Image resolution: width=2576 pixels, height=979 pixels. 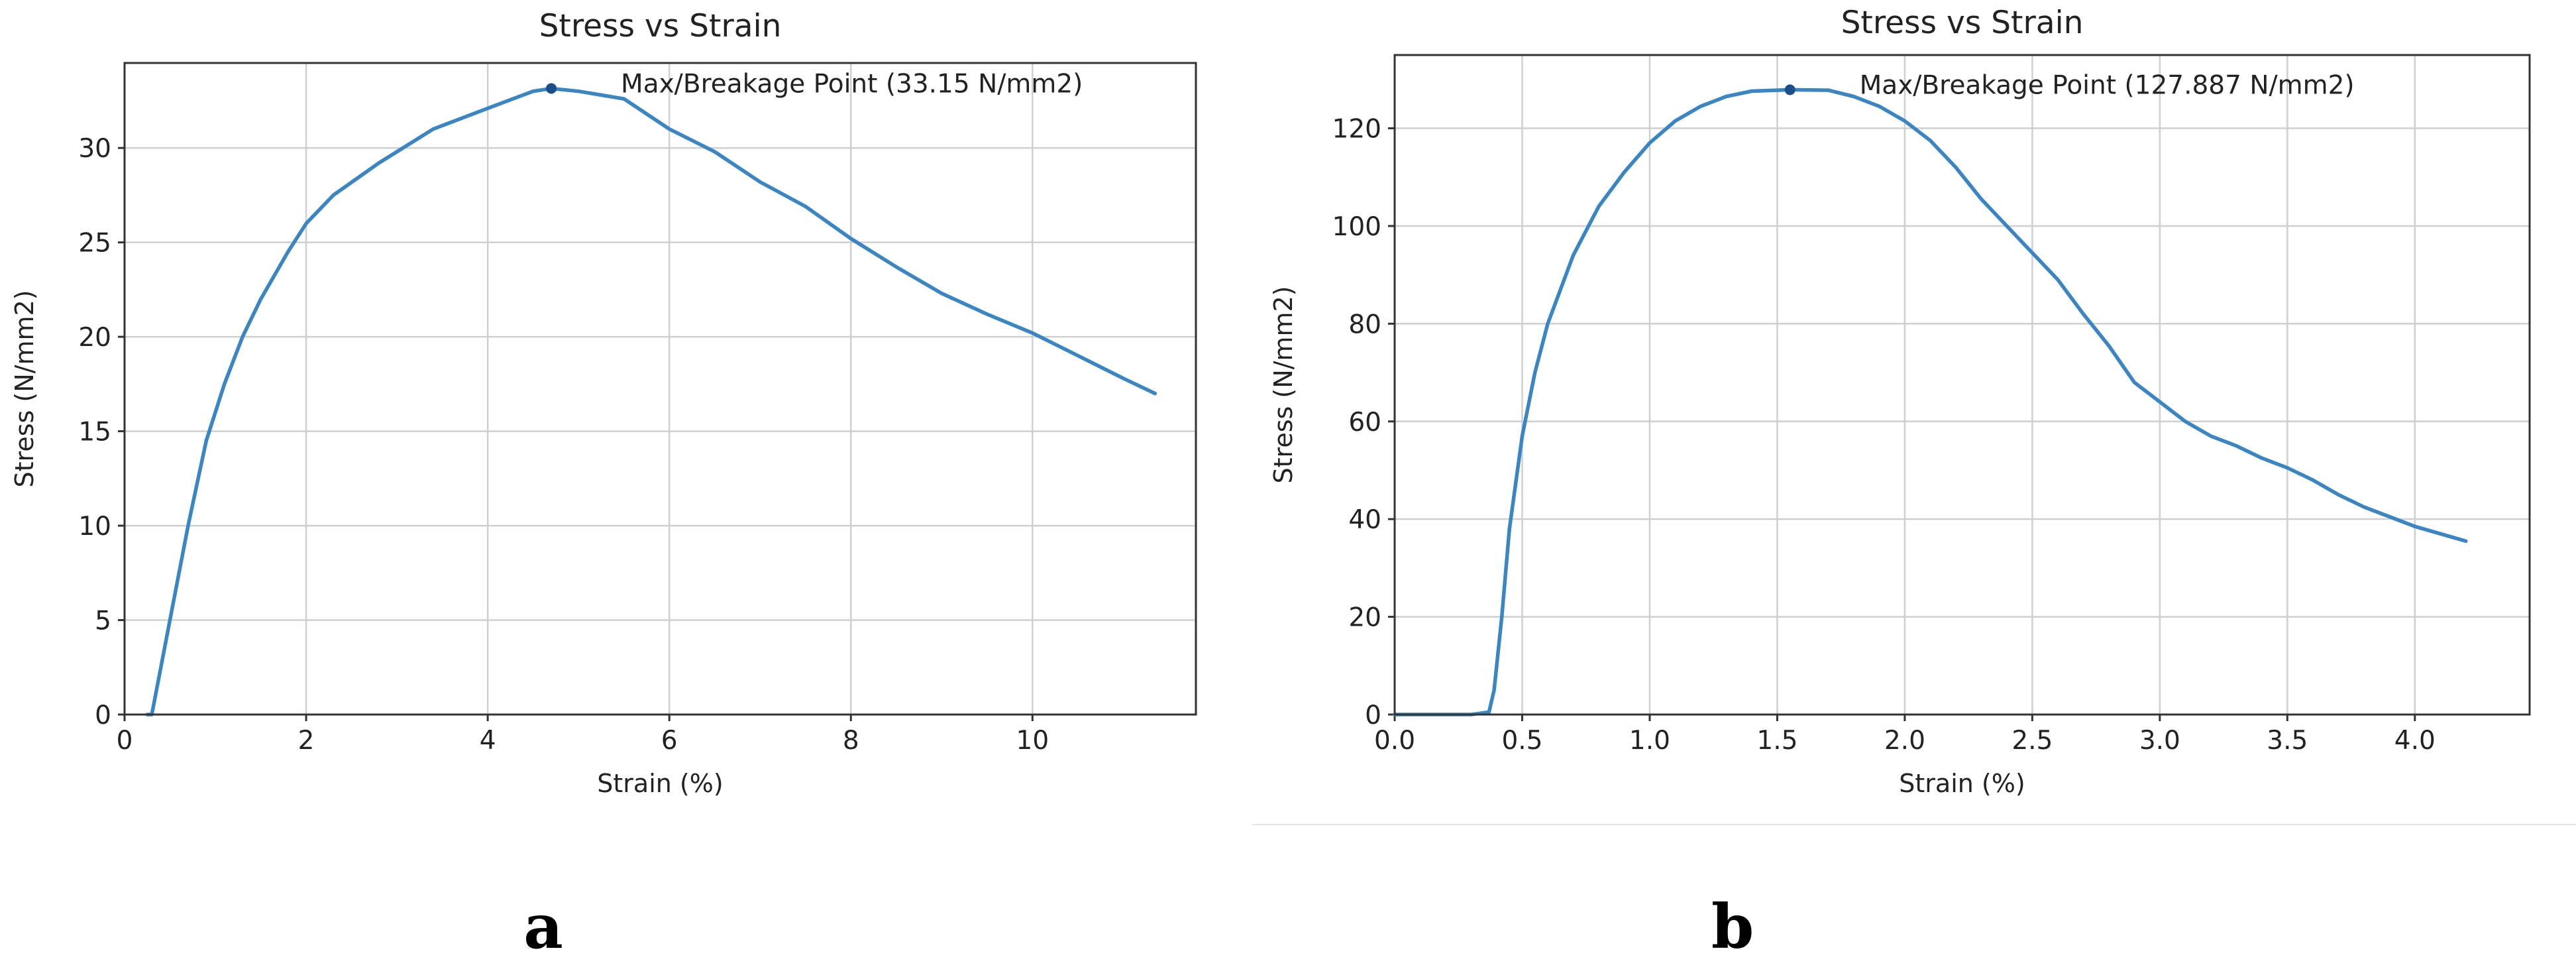 What do you see at coordinates (543, 926) in the screenshot?
I see `panel-label-a: a` at bounding box center [543, 926].